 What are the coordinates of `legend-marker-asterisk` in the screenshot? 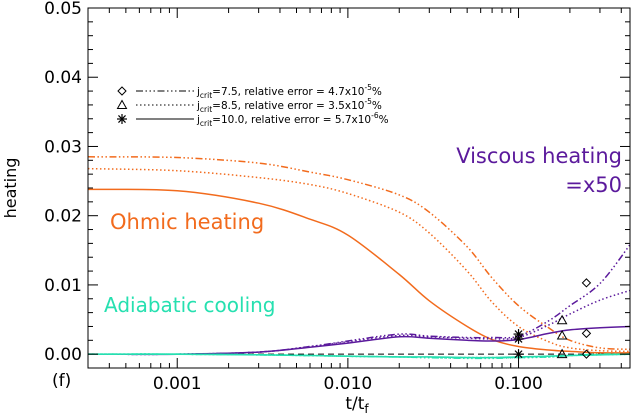 It's located at (122, 119).